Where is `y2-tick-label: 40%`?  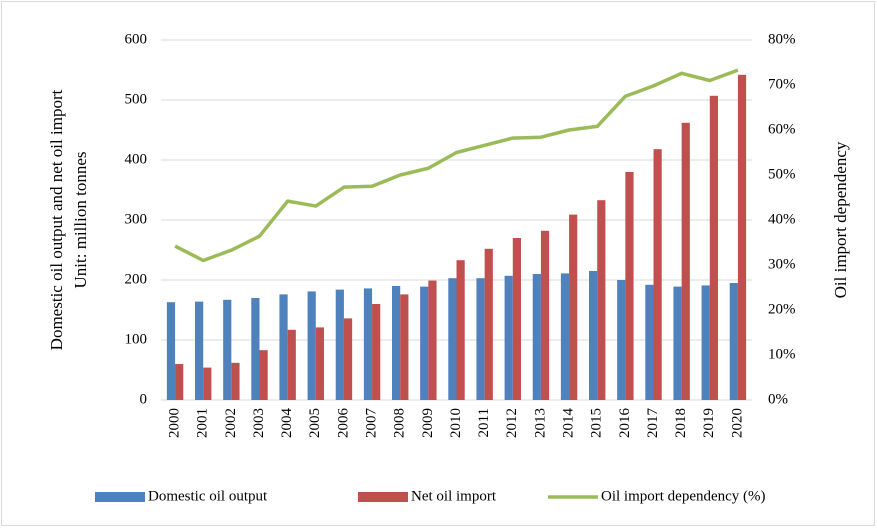 y2-tick-label: 40% is located at coordinates (782, 219).